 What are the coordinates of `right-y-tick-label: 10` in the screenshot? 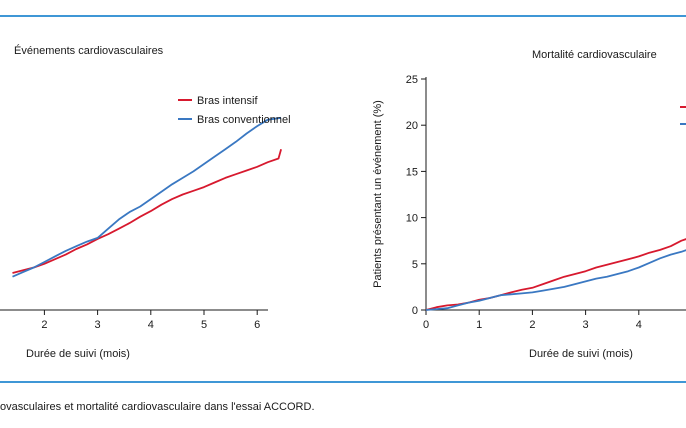 It's located at (412, 219).